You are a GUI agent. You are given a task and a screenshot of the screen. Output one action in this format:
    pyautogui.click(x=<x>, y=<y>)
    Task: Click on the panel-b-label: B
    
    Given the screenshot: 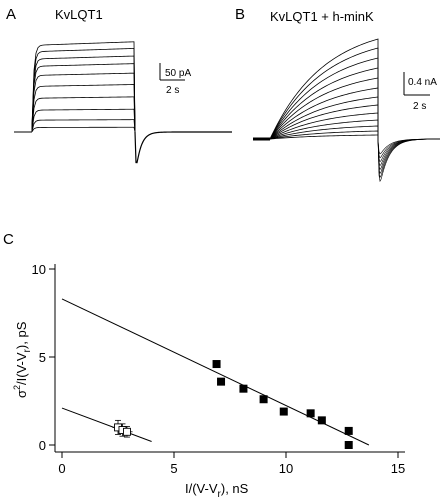 What is the action you would take?
    pyautogui.click(x=240, y=14)
    